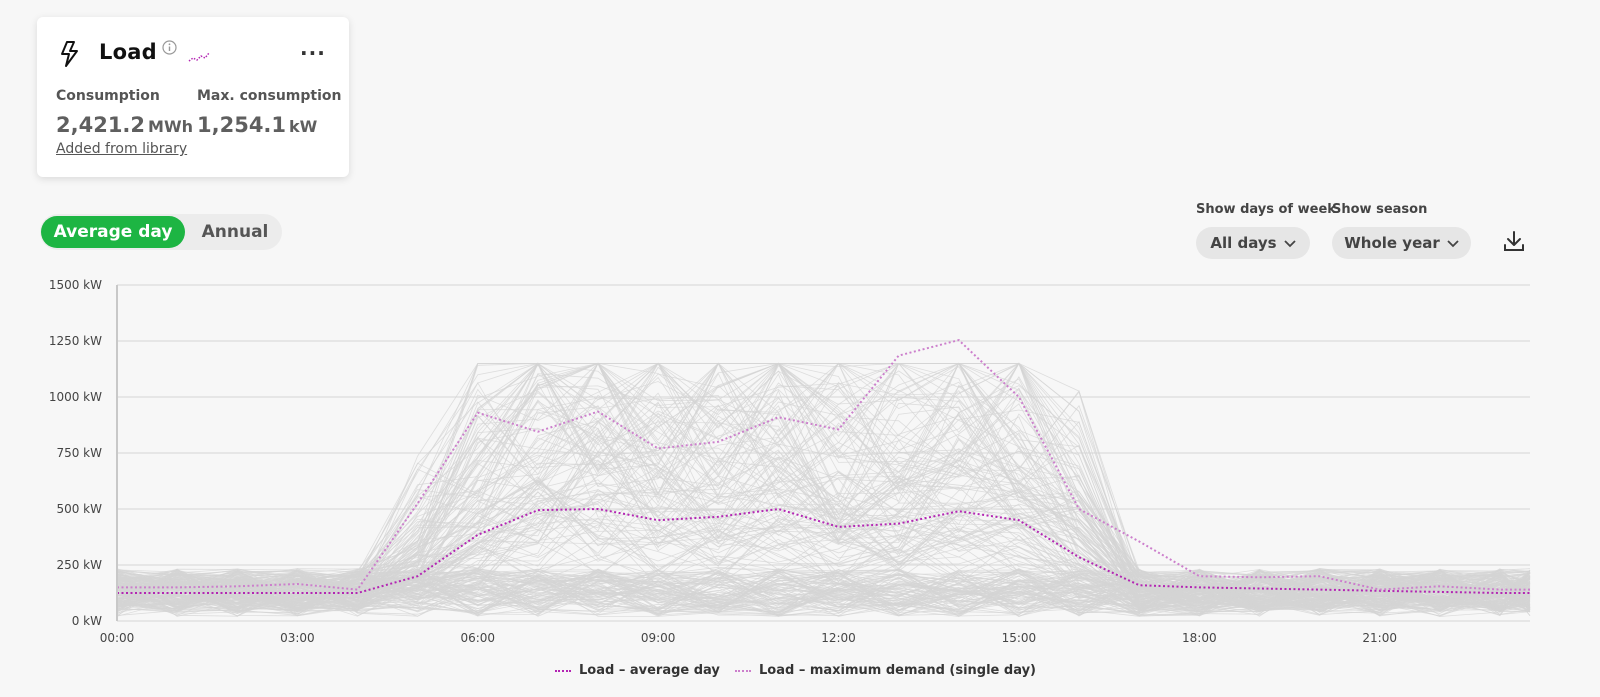 The width and height of the screenshot is (1600, 697). What do you see at coordinates (70, 56) in the screenshot?
I see `bolt-icon` at bounding box center [70, 56].